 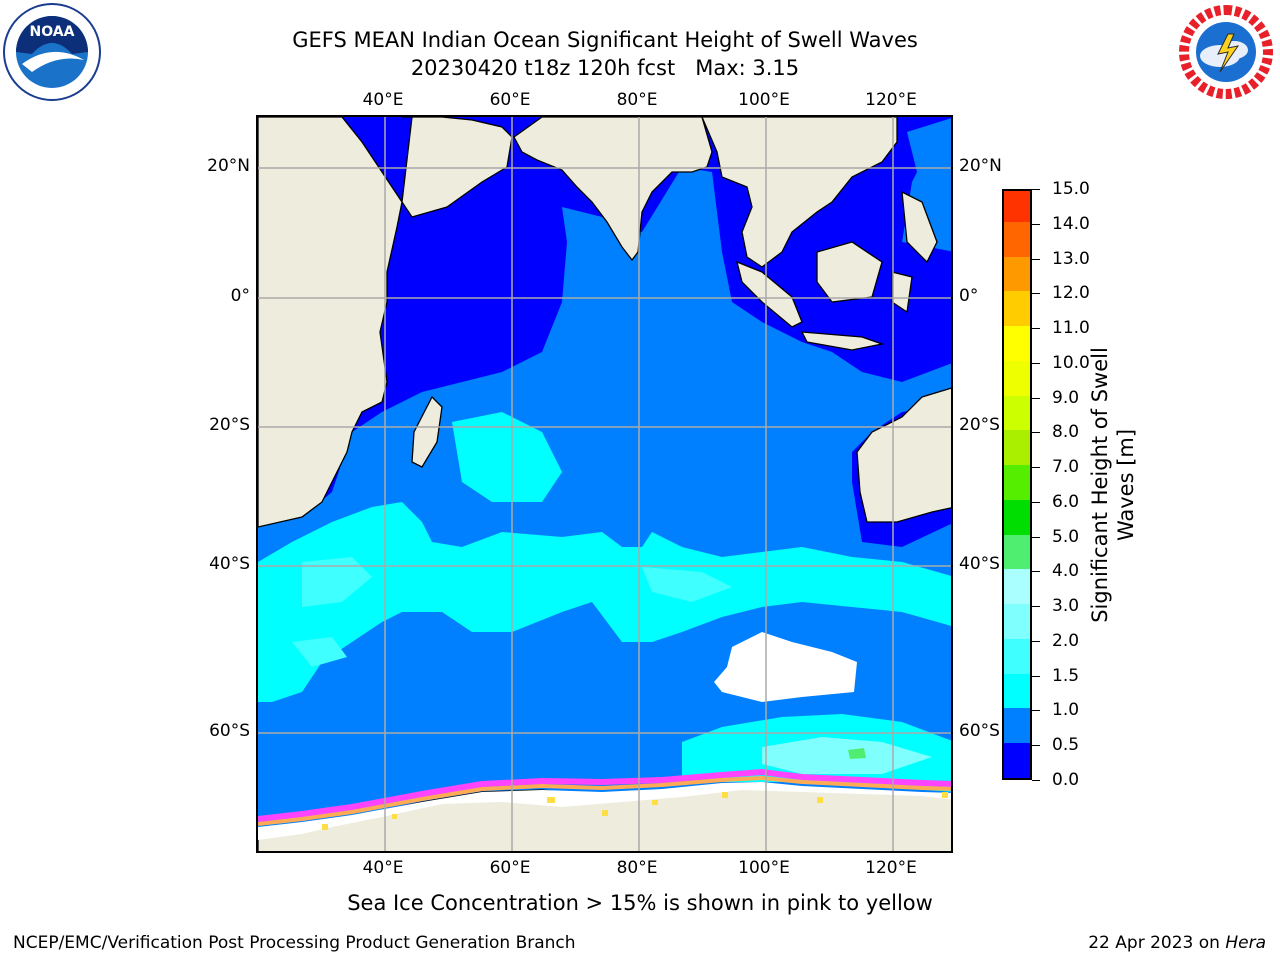 I want to click on lat-tick-left: 20°S, so click(x=229, y=425).